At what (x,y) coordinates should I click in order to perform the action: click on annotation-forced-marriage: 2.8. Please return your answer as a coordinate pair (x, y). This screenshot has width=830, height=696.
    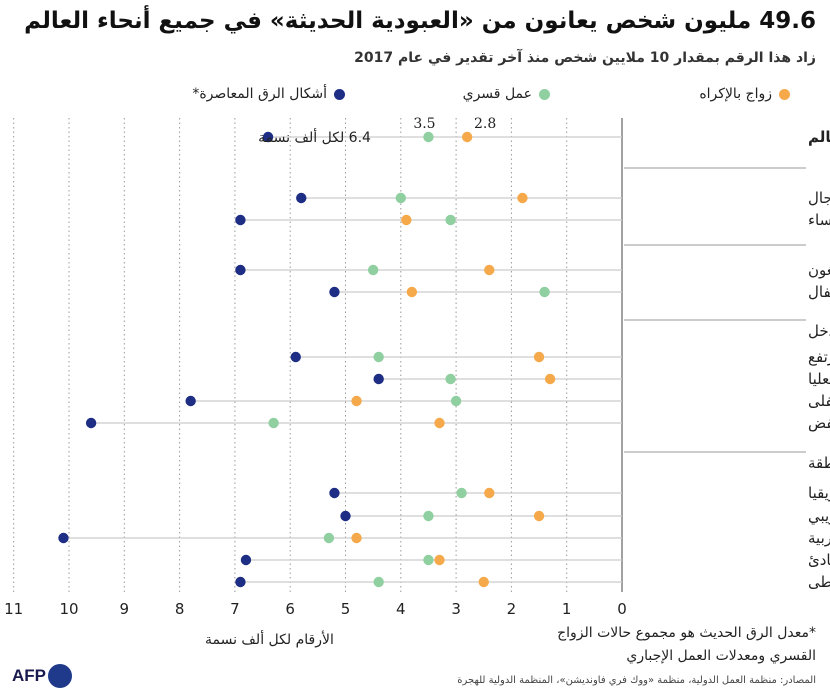
    Looking at the image, I should click on (485, 124).